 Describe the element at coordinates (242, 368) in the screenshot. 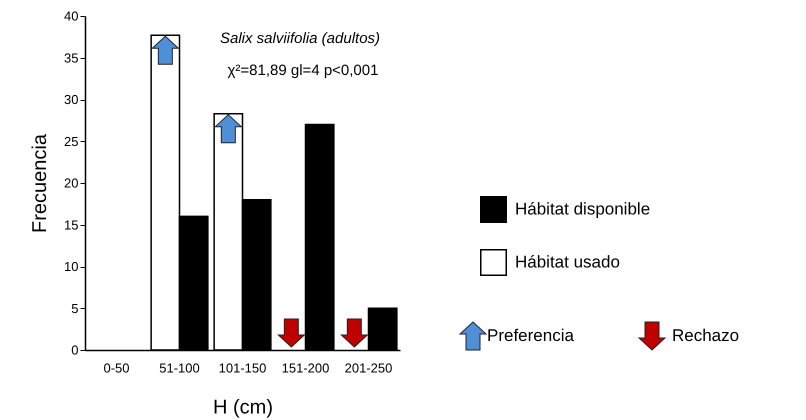

I see `x-tick-label: 101-150` at that location.